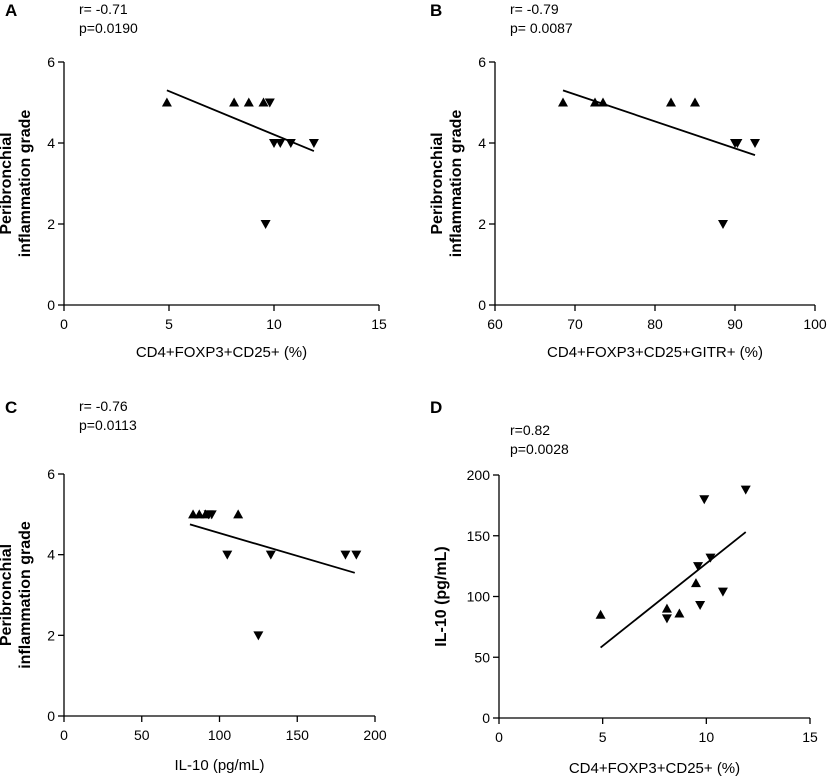 This screenshot has width=827, height=779. Describe the element at coordinates (436, 407) in the screenshot. I see `panel-letter: D` at that location.